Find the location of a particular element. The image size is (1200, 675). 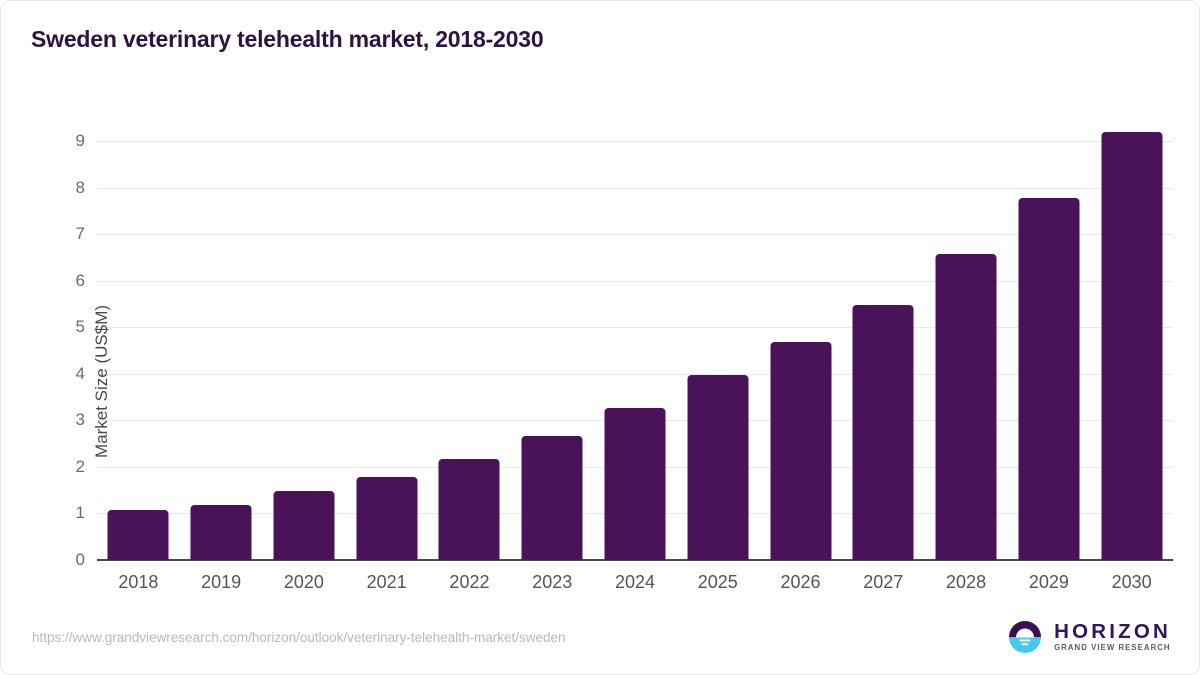

bar-2018 is located at coordinates (138, 534).